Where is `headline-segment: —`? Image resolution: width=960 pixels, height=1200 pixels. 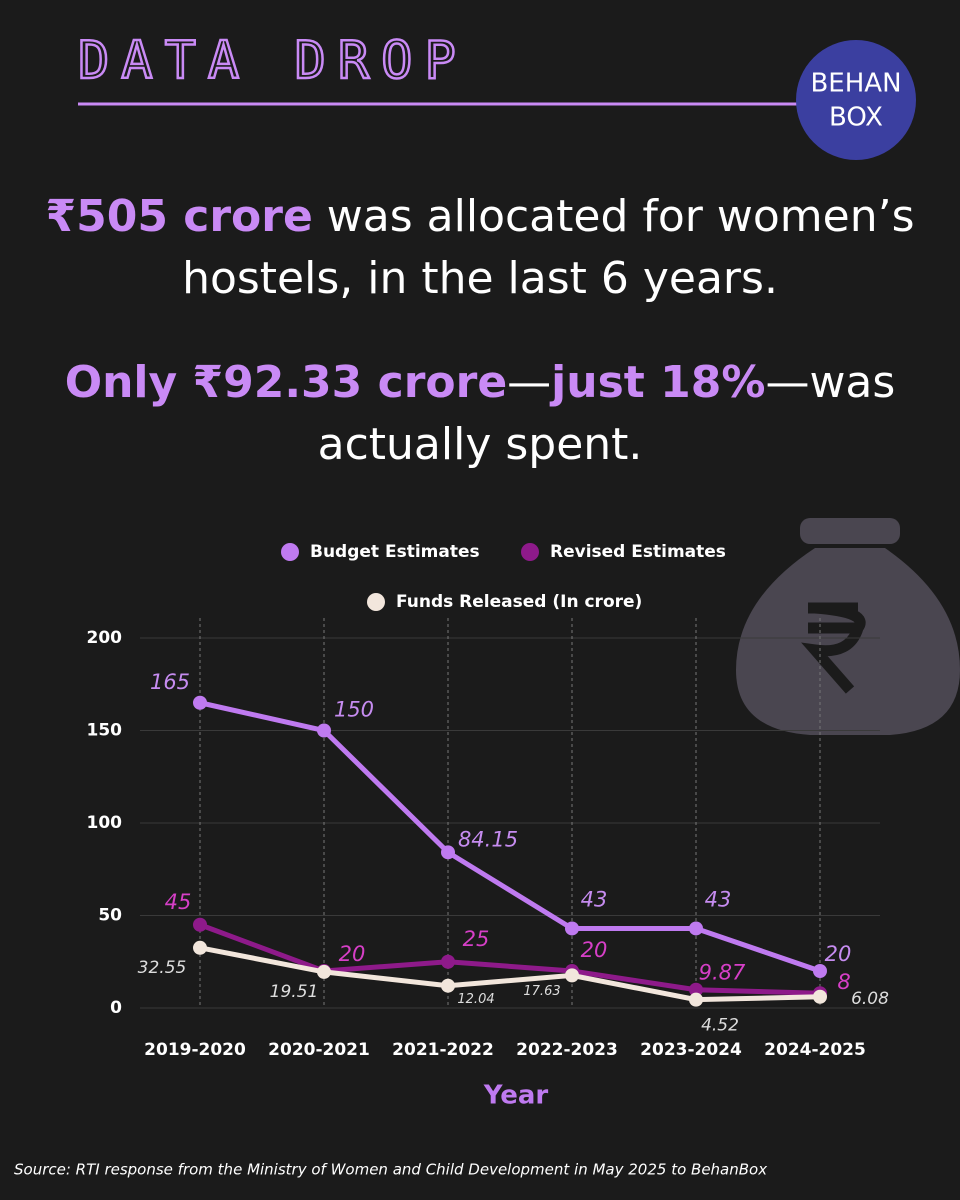 headline-segment: — is located at coordinates (529, 382).